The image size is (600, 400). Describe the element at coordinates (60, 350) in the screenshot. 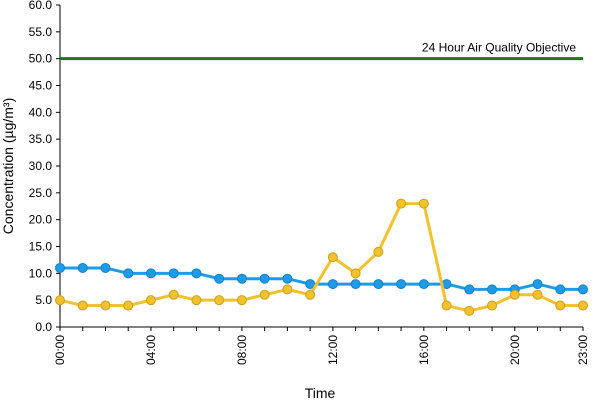

I see `x-tick-label: 00:00` at that location.